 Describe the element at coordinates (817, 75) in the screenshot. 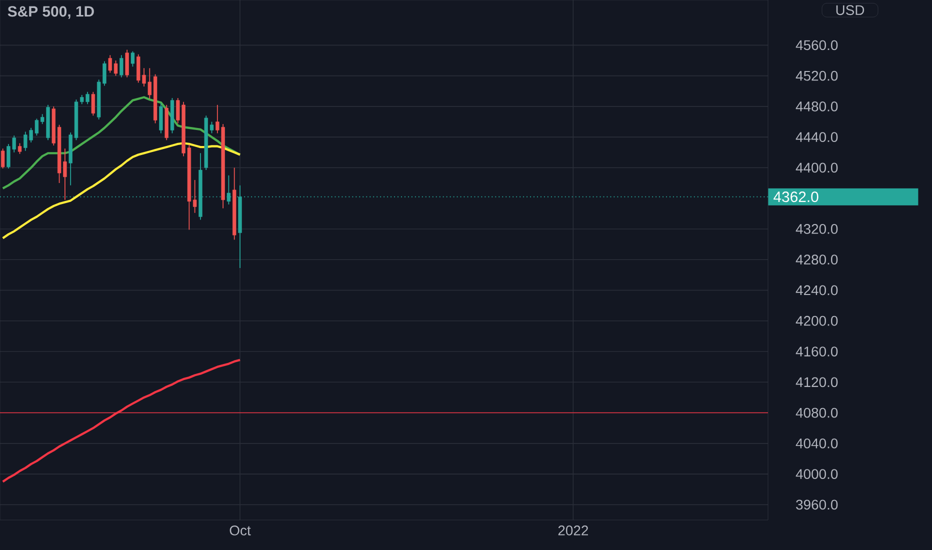

I see `y-tick-label: 4520.0` at that location.